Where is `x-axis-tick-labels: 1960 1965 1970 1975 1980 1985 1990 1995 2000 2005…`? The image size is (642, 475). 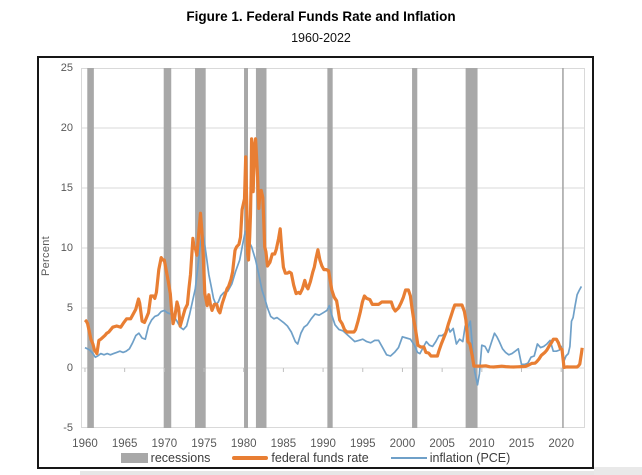
x-axis-tick-labels: 1960 1965 1970 1975 1980 1985 1990 1995 2000 2005… is located at coordinates (328, 444).